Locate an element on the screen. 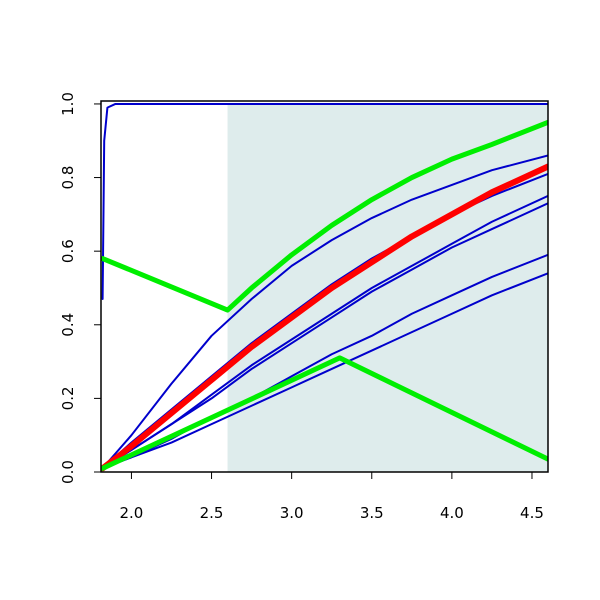  y-tick-label: 1.0 is located at coordinates (68, 104).